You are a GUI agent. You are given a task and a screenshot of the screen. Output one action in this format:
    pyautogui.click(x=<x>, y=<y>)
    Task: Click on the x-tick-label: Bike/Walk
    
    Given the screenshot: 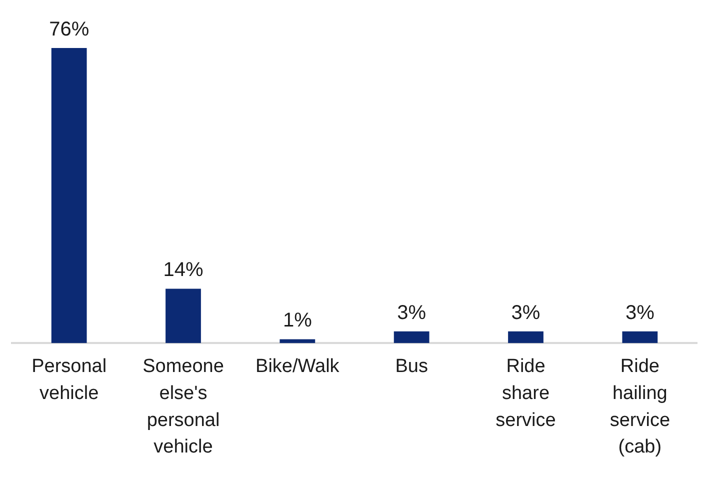 What is the action you would take?
    pyautogui.click(x=298, y=366)
    